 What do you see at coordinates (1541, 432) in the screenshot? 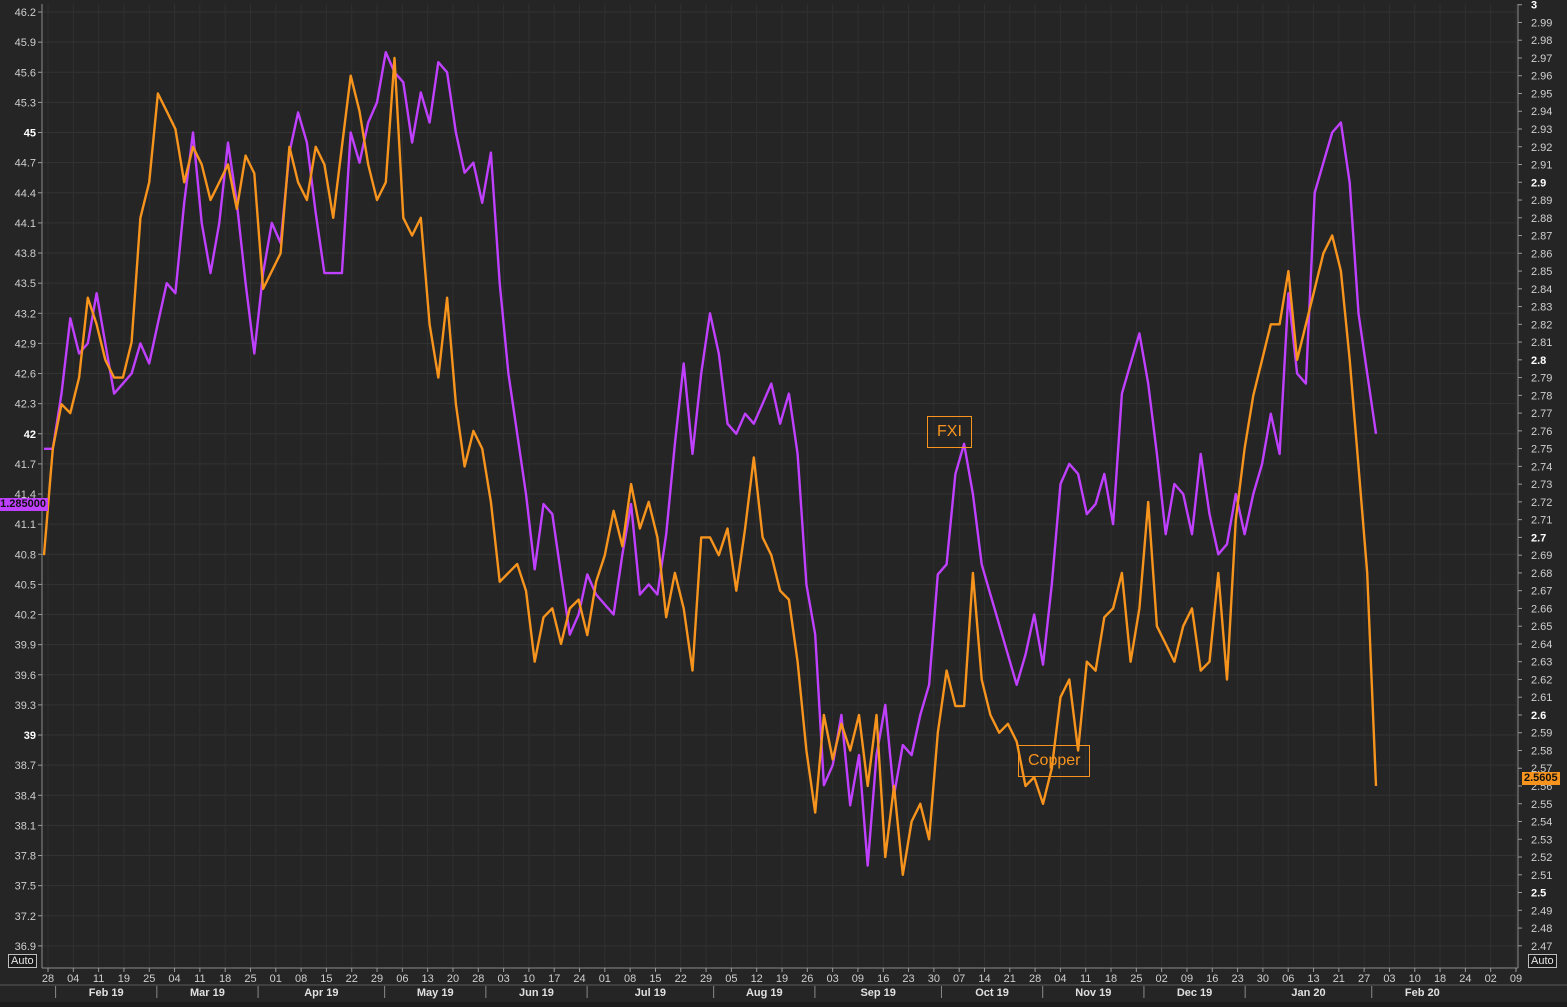
I see `right-tick-label: 2.76` at bounding box center [1541, 432].